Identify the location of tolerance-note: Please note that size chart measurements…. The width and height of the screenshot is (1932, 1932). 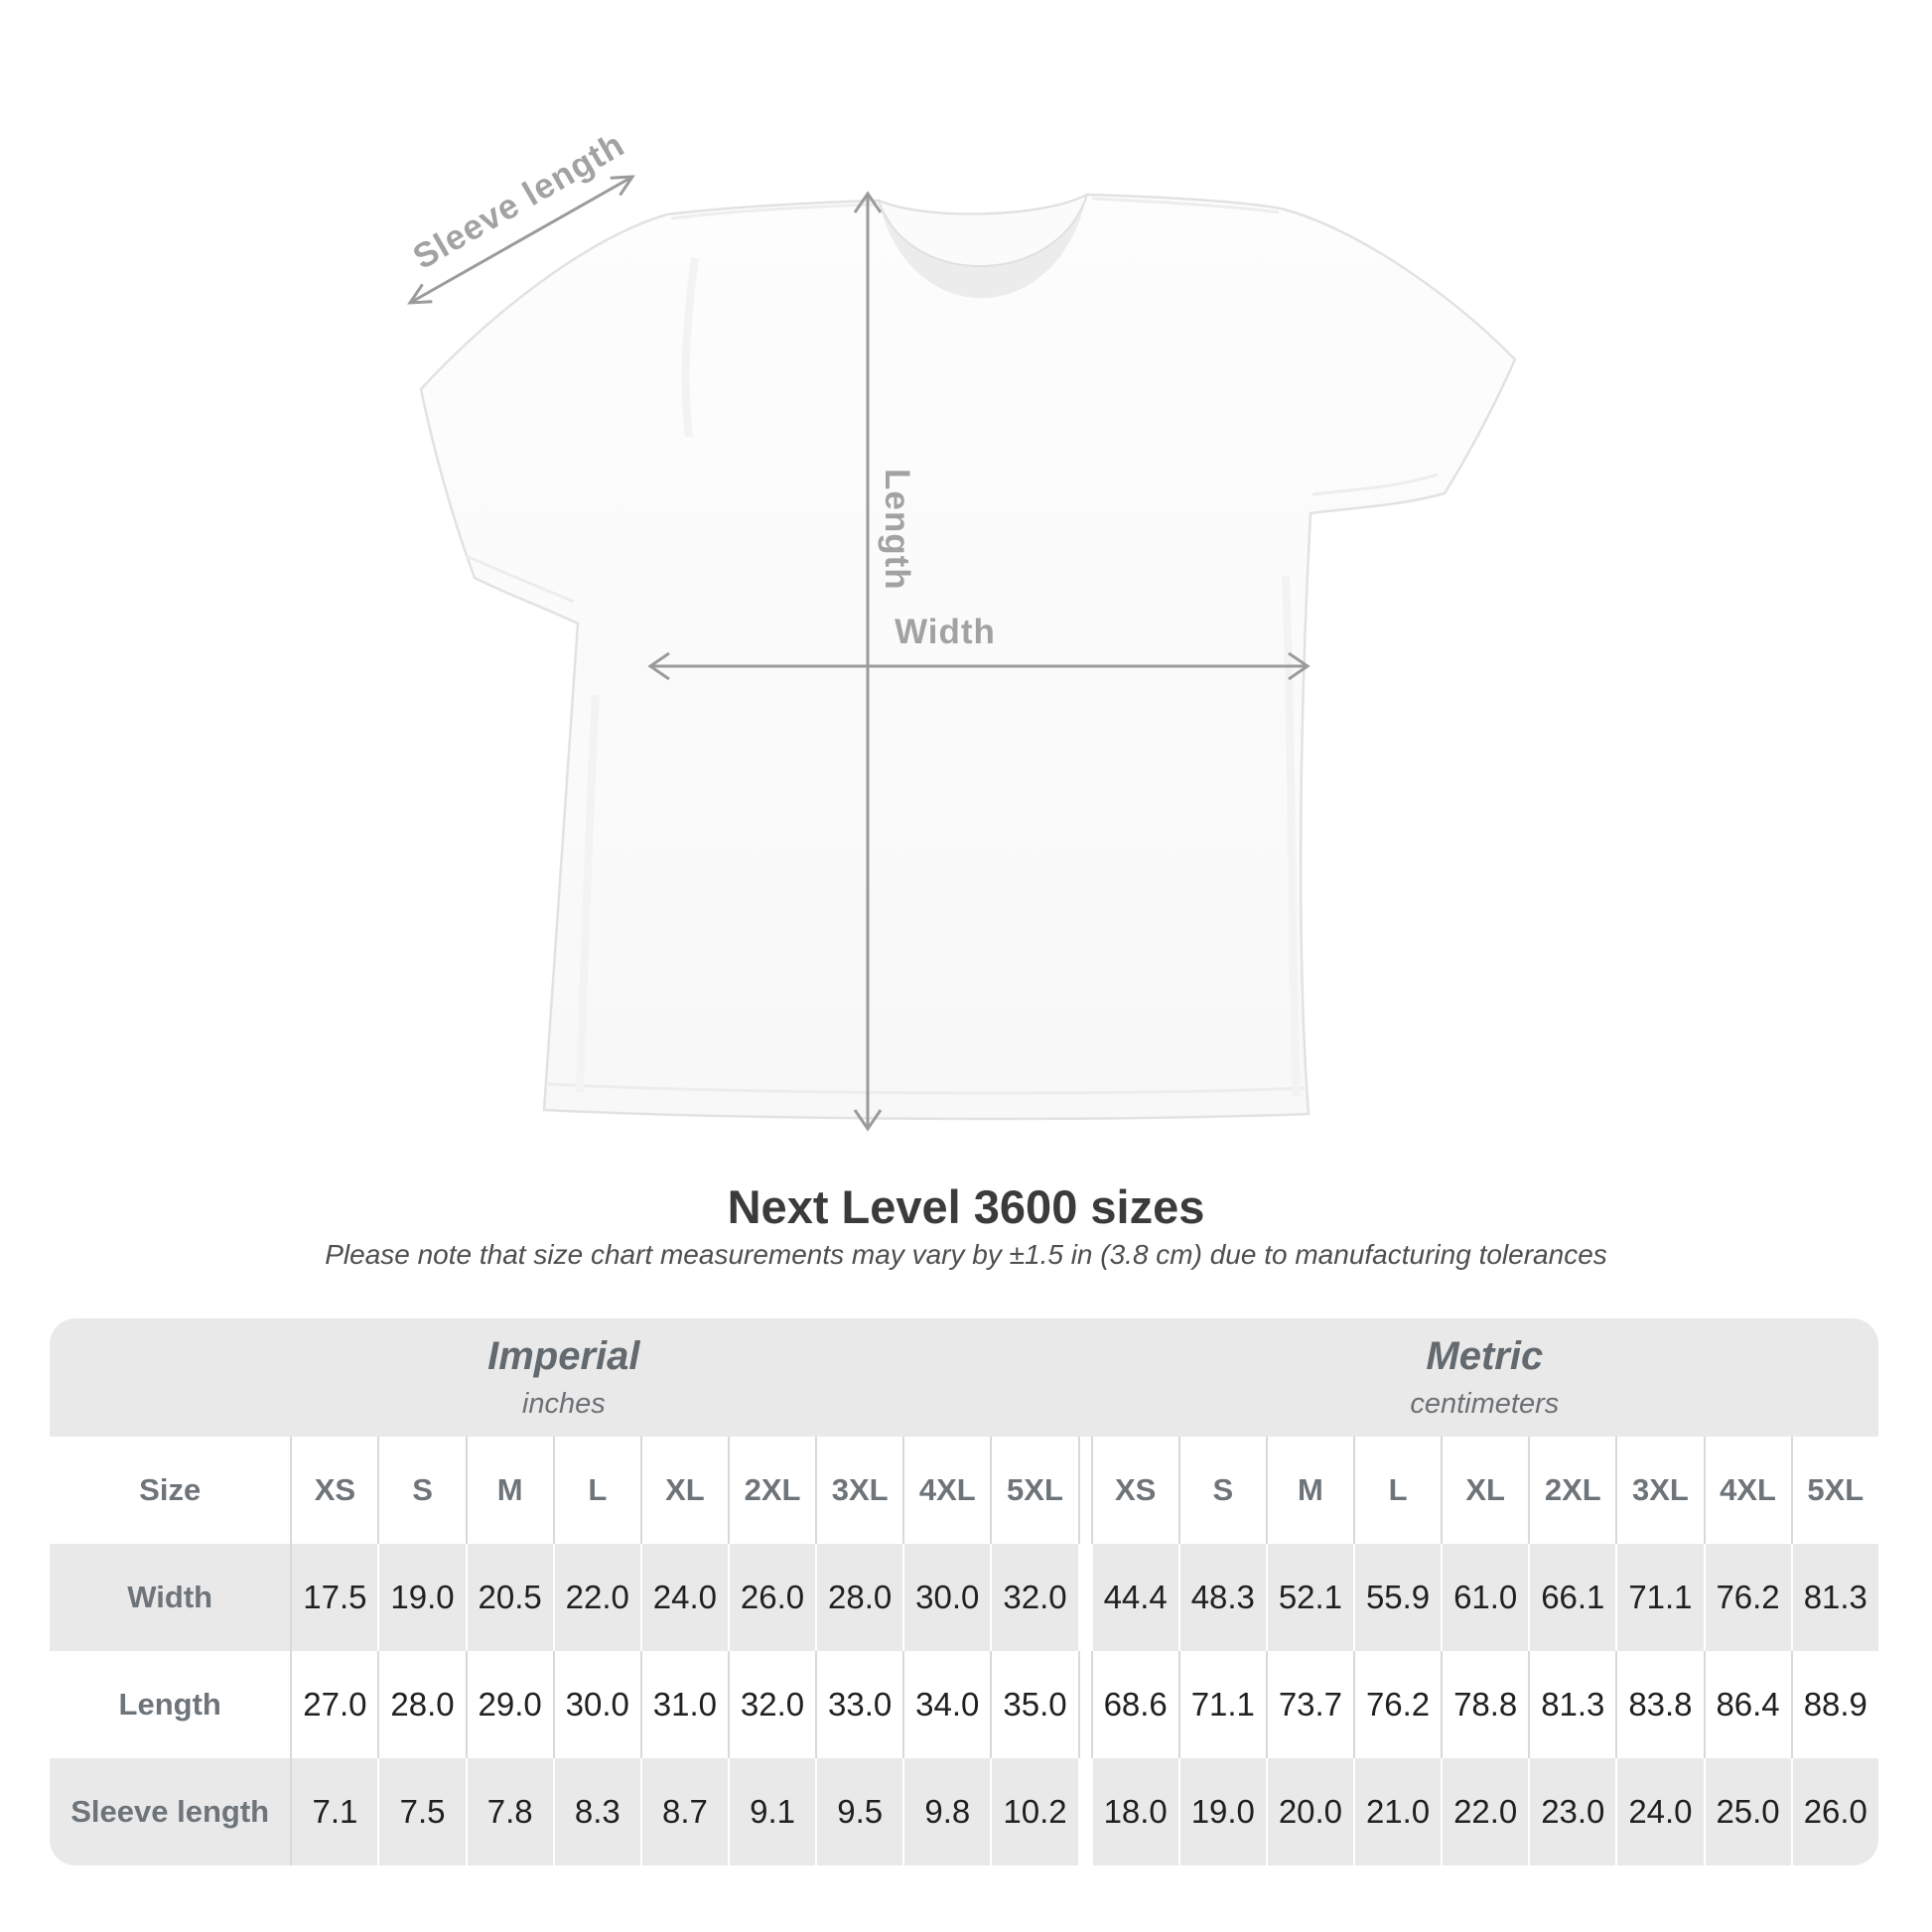
(966, 1255).